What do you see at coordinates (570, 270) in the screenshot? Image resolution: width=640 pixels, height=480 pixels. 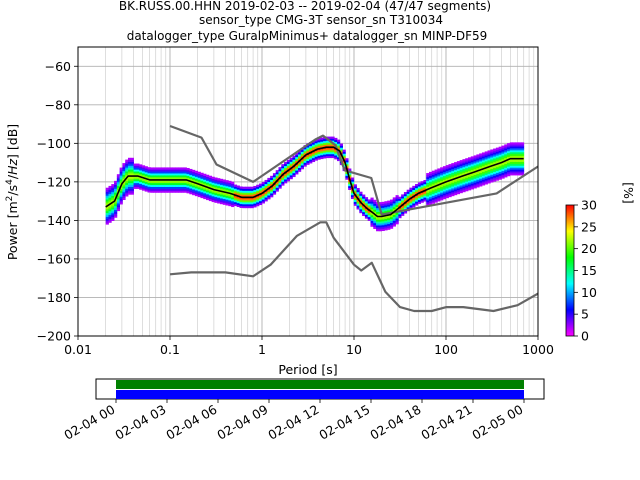 I see `colorbar-gradient` at bounding box center [570, 270].